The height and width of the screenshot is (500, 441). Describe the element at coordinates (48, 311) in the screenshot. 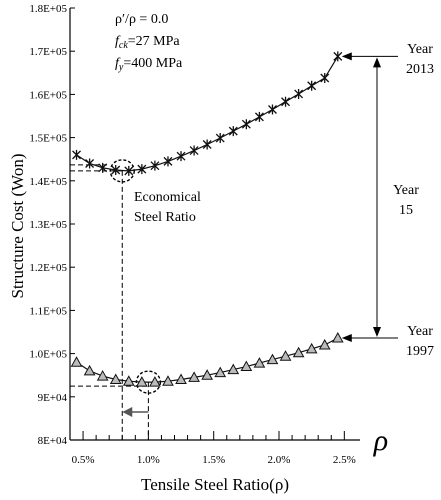

I see `y-tick-label: 1.1E+05` at that location.